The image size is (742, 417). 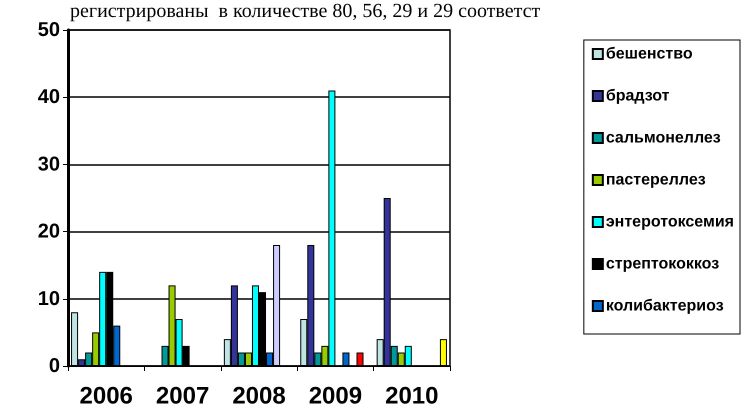 What do you see at coordinates (665, 306) in the screenshot?
I see `legend-label: колибактериоз` at bounding box center [665, 306].